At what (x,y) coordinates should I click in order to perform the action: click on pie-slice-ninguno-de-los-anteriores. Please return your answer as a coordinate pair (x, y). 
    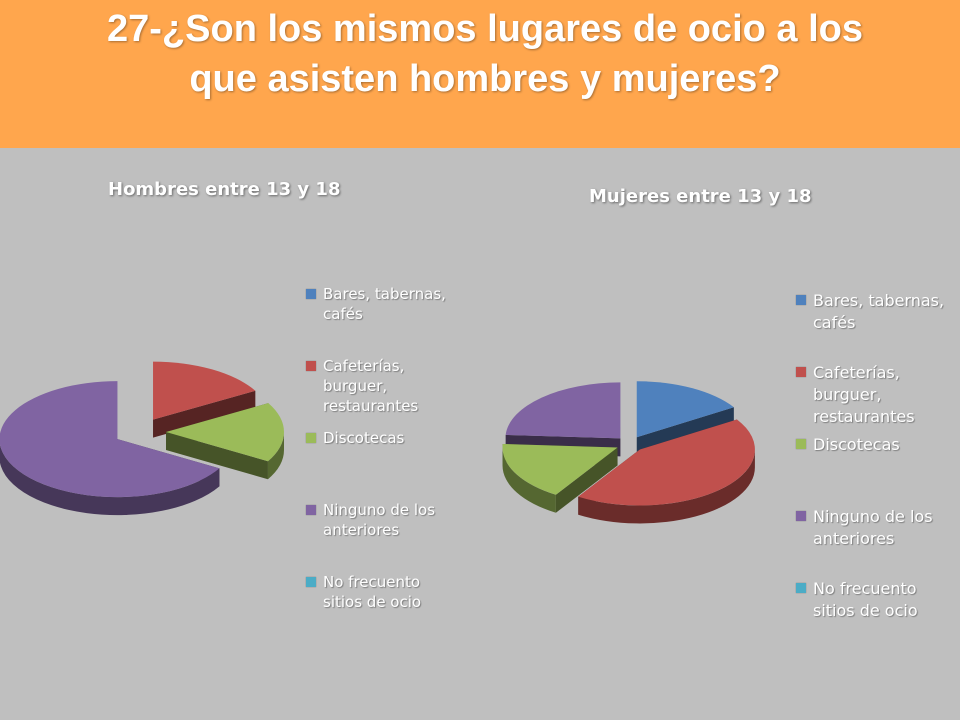
    Looking at the image, I should click on (110, 448).